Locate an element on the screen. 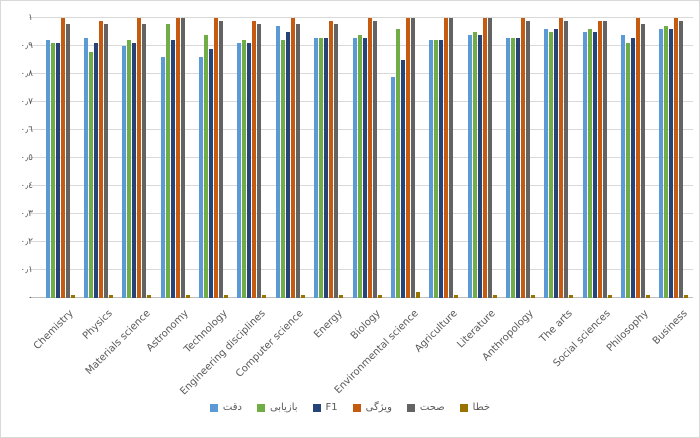 Image resolution: width=700 pixels, height=438 pixels. legend-label: ویژگی is located at coordinates (378, 407).